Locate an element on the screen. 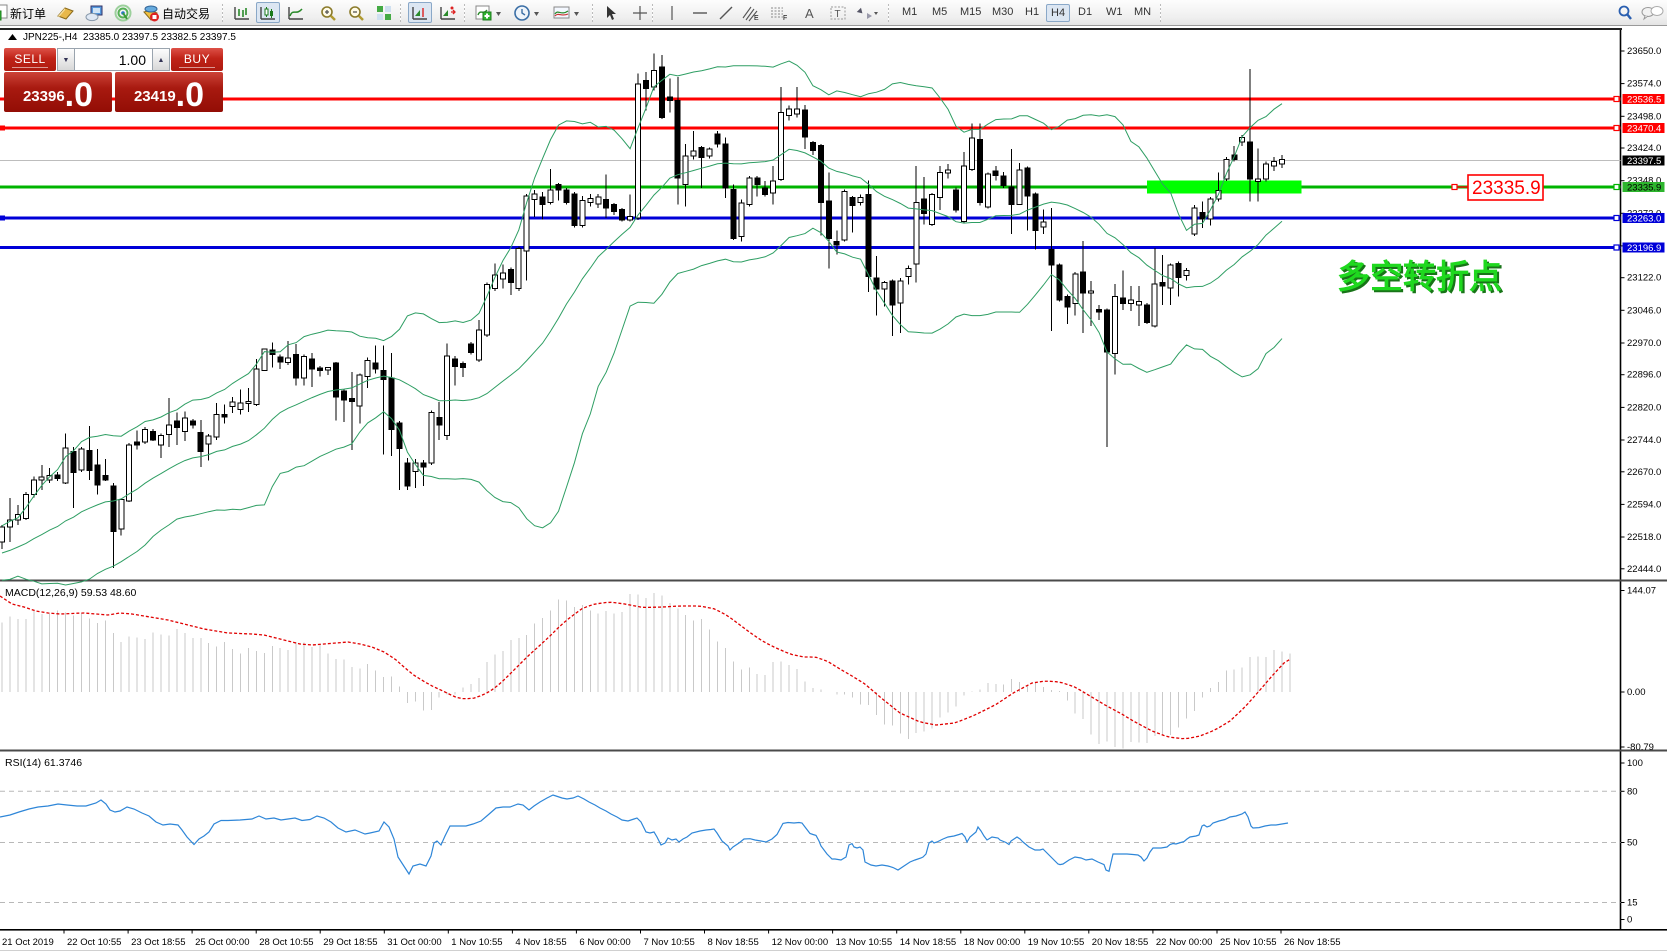  svg-text: A is located at coordinates (809, 13).